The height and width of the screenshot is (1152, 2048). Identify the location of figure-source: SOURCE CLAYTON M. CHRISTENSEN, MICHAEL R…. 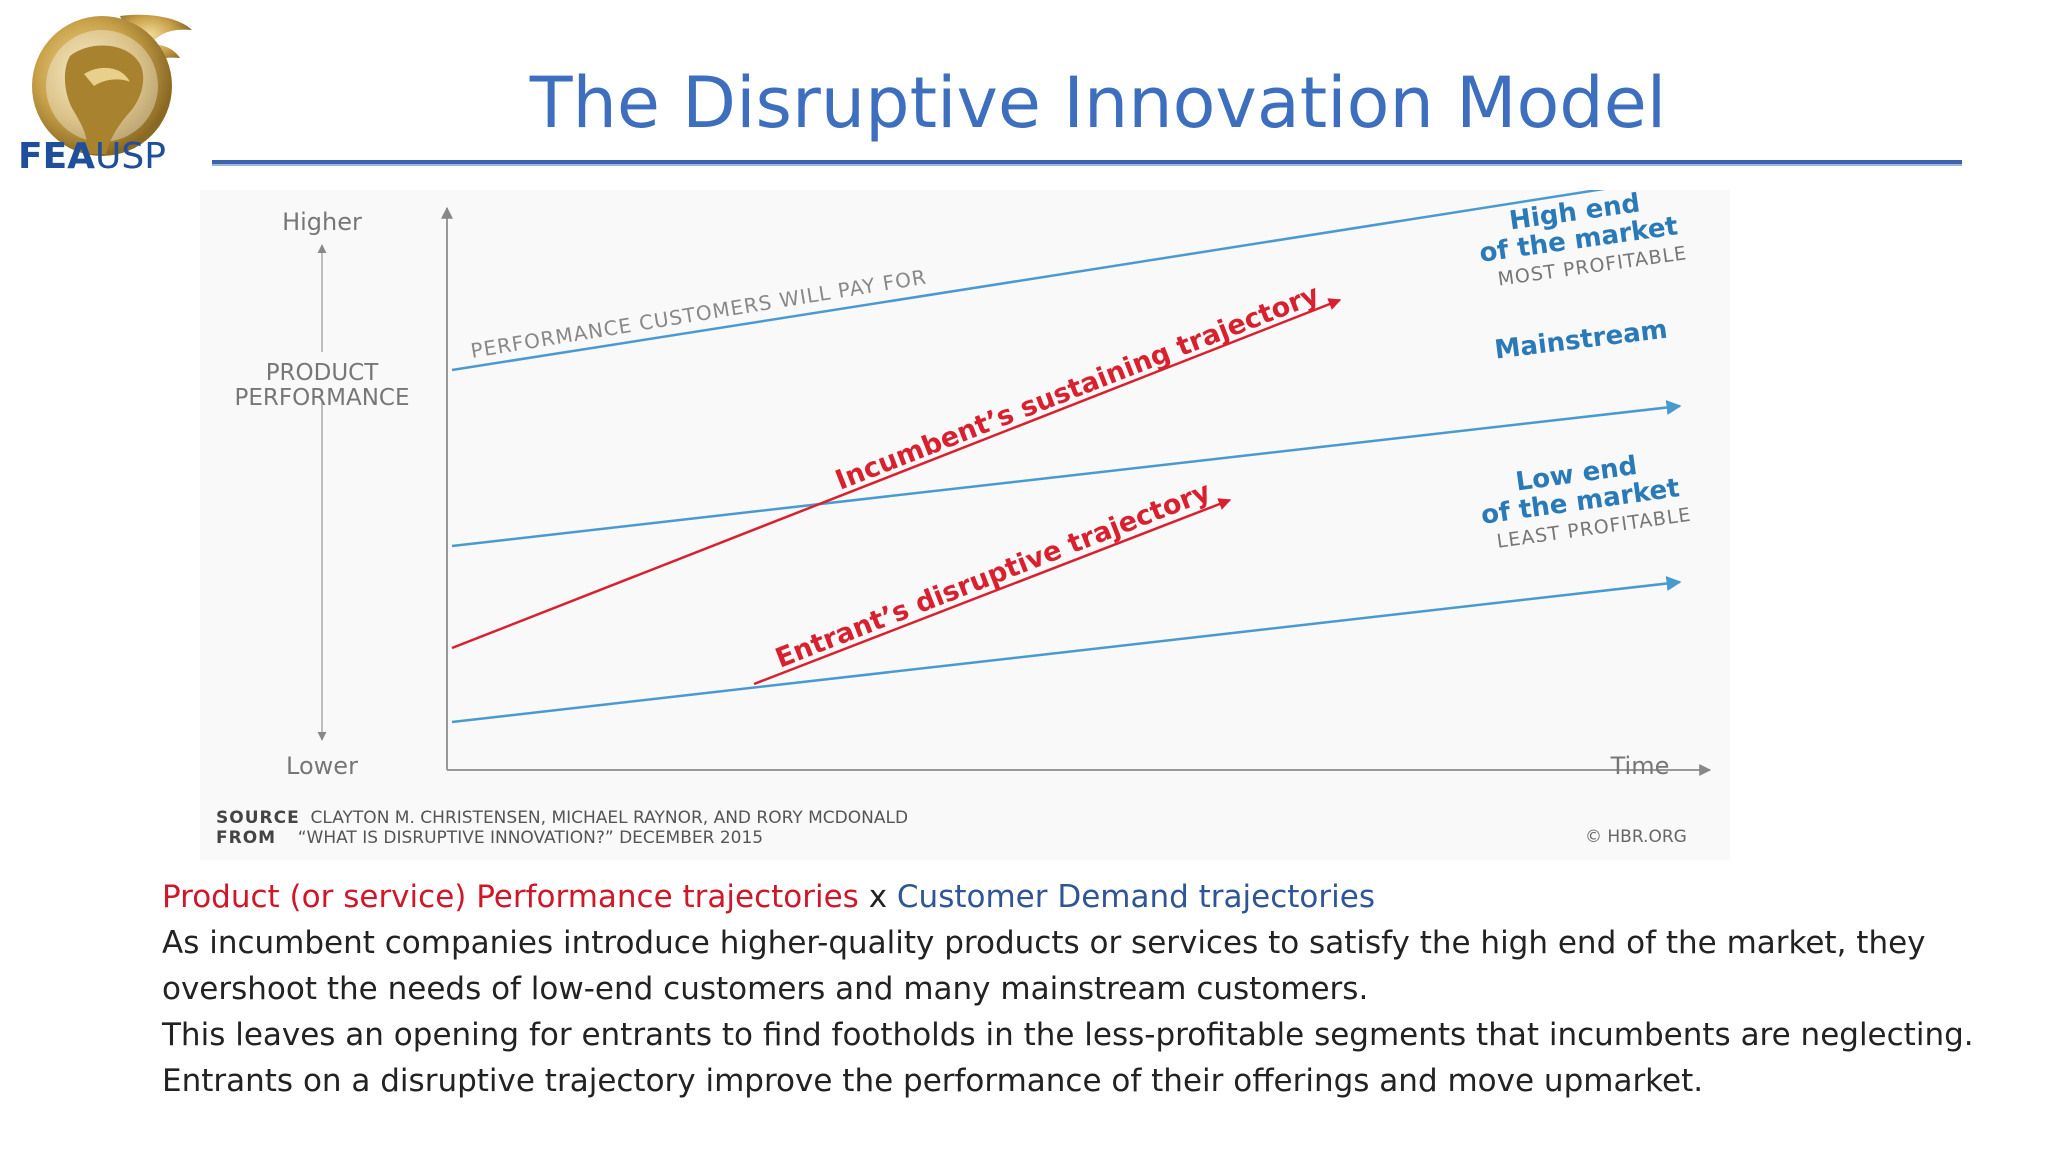
(562, 828).